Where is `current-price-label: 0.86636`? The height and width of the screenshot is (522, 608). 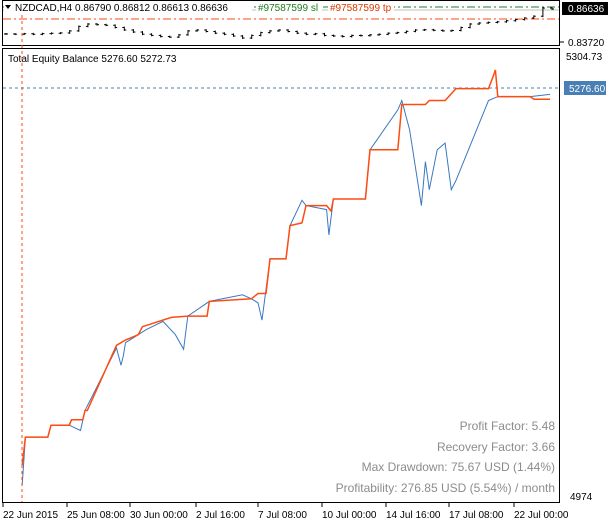
current-price-label: 0.86636 is located at coordinates (586, 9).